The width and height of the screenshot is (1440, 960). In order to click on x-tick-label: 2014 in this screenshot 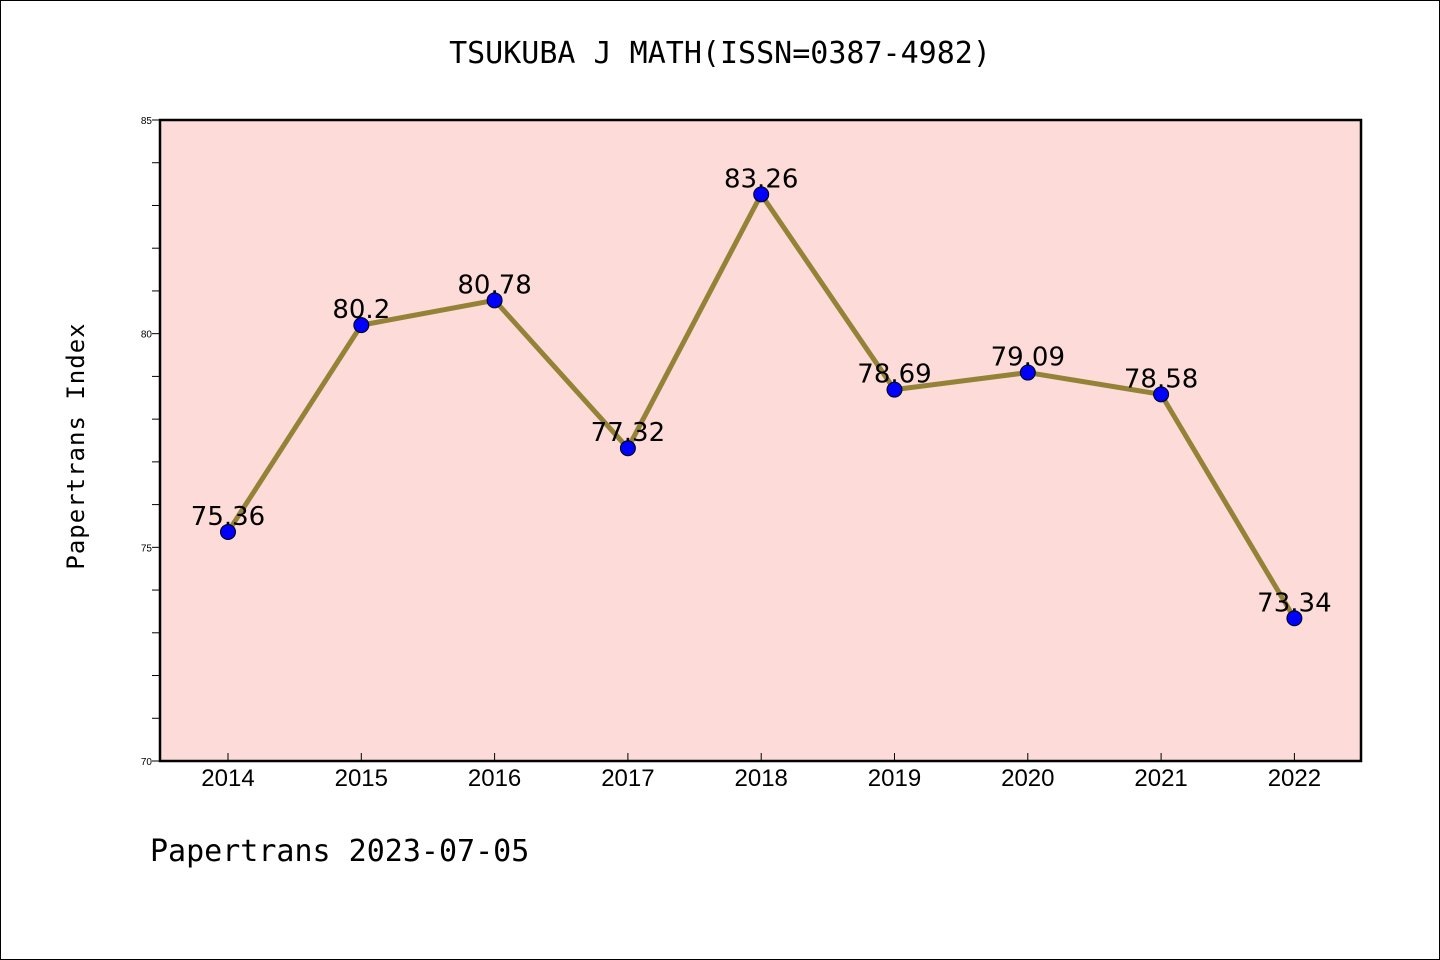, I will do `click(227, 778)`.